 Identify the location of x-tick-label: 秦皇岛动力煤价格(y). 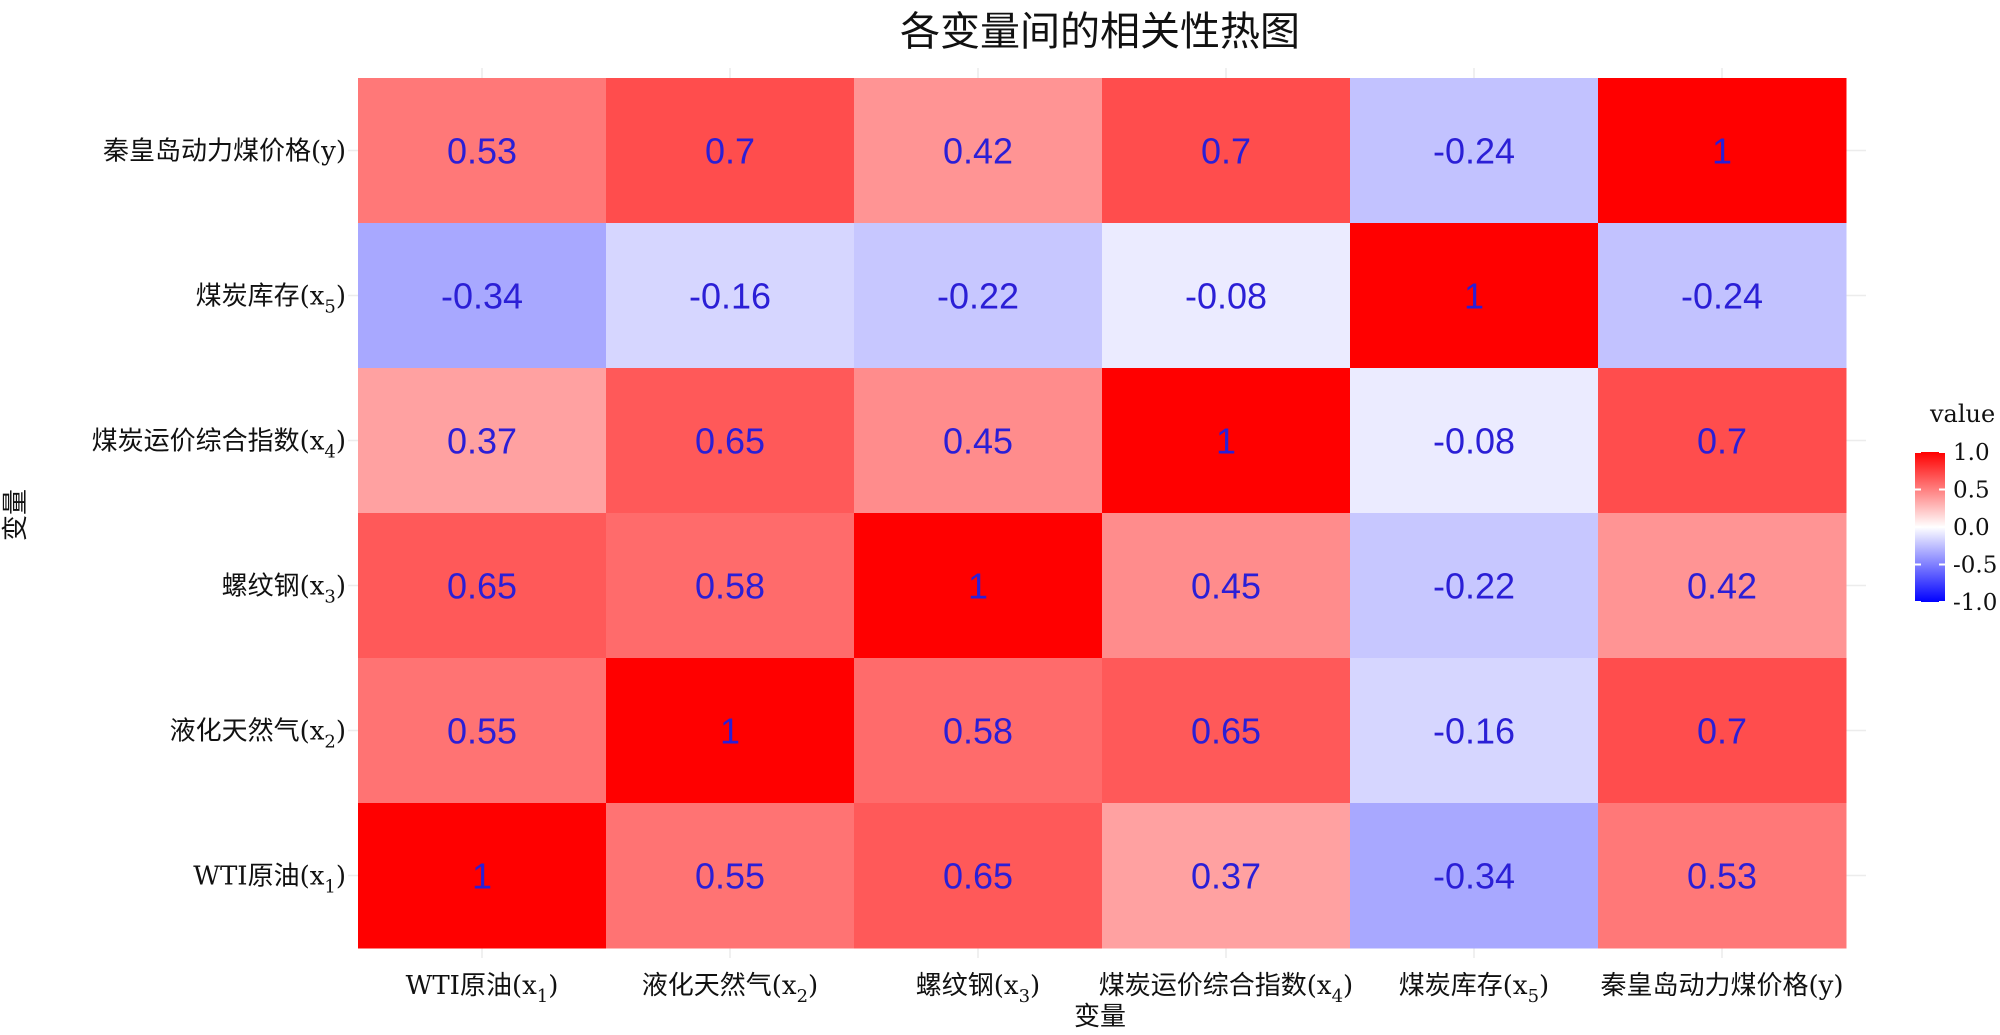
(1722, 986).